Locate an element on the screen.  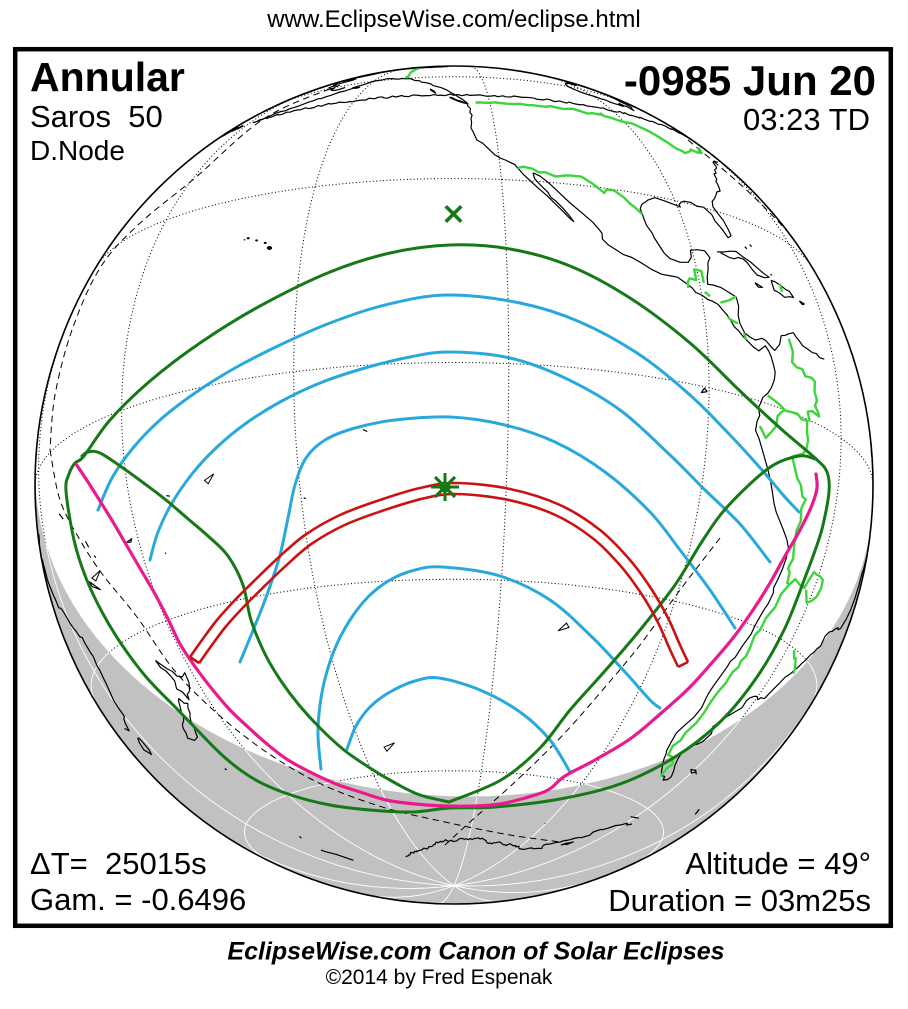
svg-text: Altitude = 49° is located at coordinates (778, 863).